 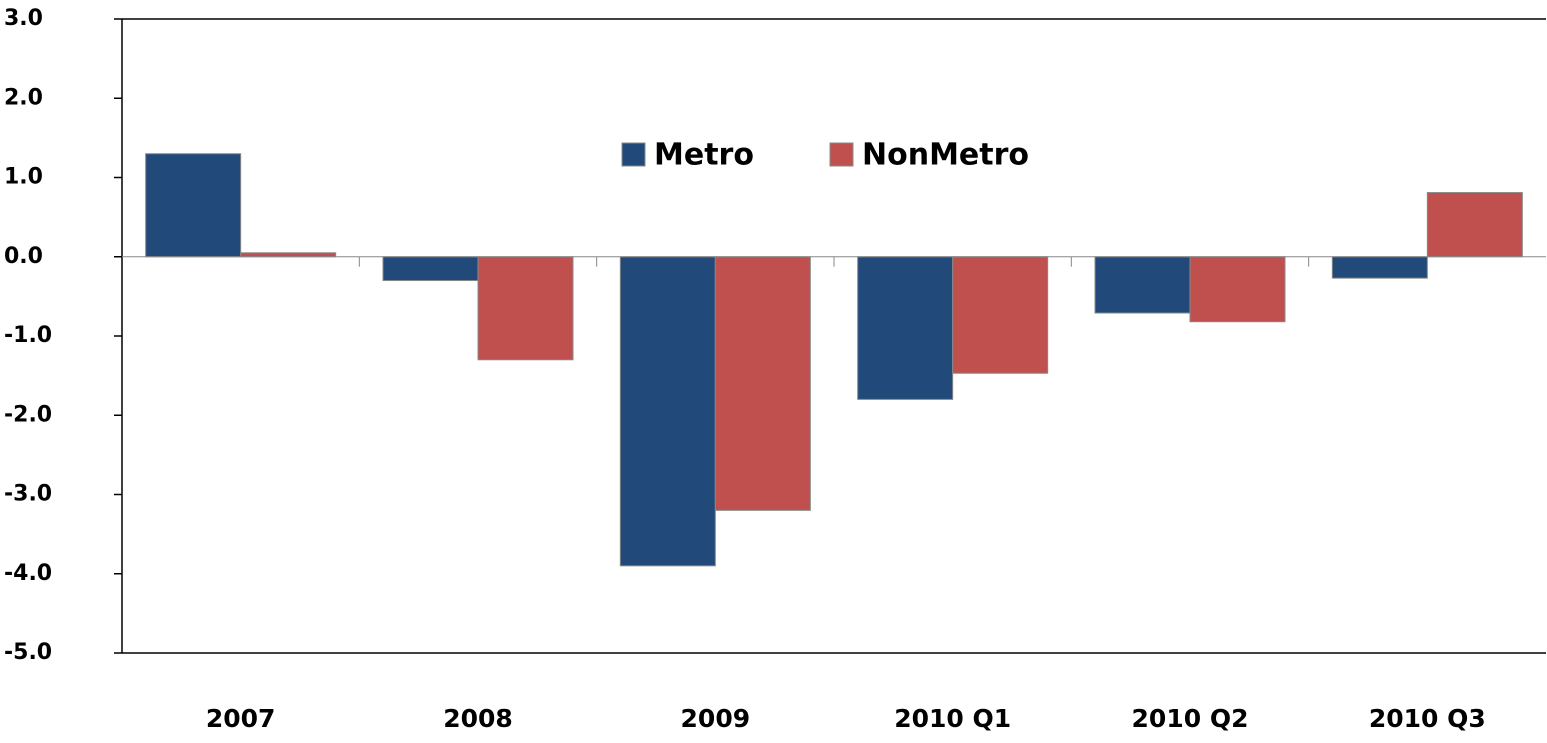 I want to click on y-tick-label: -2.0, so click(x=28, y=414).